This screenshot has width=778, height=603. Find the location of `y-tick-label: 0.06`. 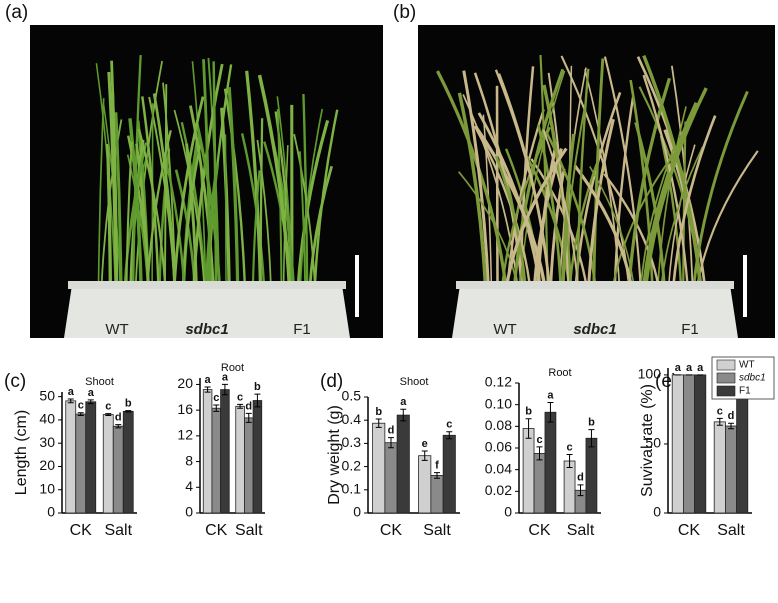

y-tick-label: 0.06 is located at coordinates (498, 447).